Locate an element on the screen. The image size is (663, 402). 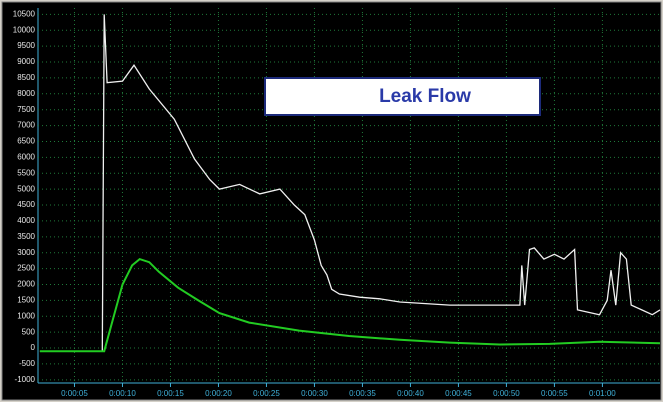
y-tick-label: 0 is located at coordinates (33, 347).